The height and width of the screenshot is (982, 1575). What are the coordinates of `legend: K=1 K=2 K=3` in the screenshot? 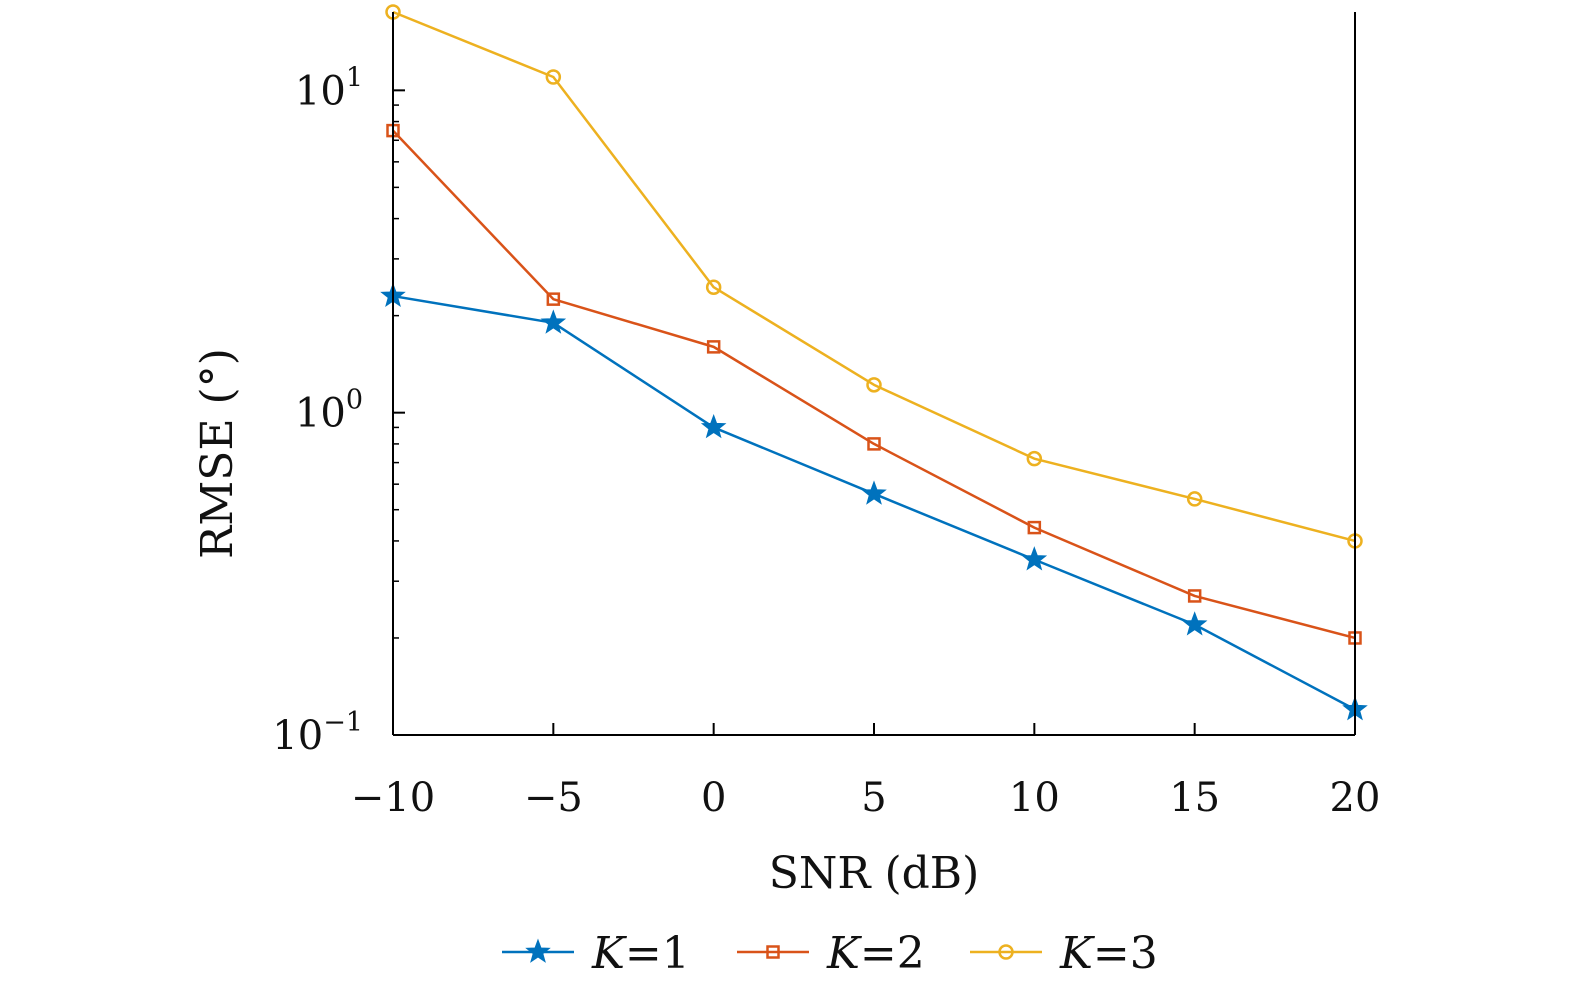 It's located at (830, 953).